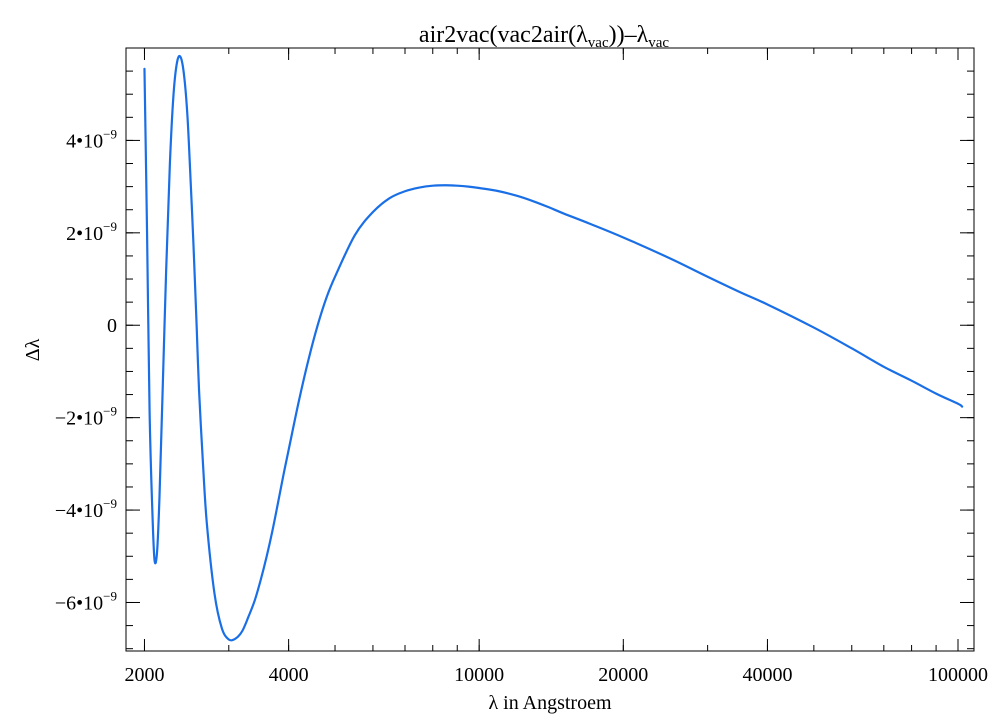 Image resolution: width=993 pixels, height=717 pixels. I want to click on y-tick-labels: 4•10−9 2•10−9 0 −2•10−9 −4•10−9 −6•10−9, so click(86, 370).